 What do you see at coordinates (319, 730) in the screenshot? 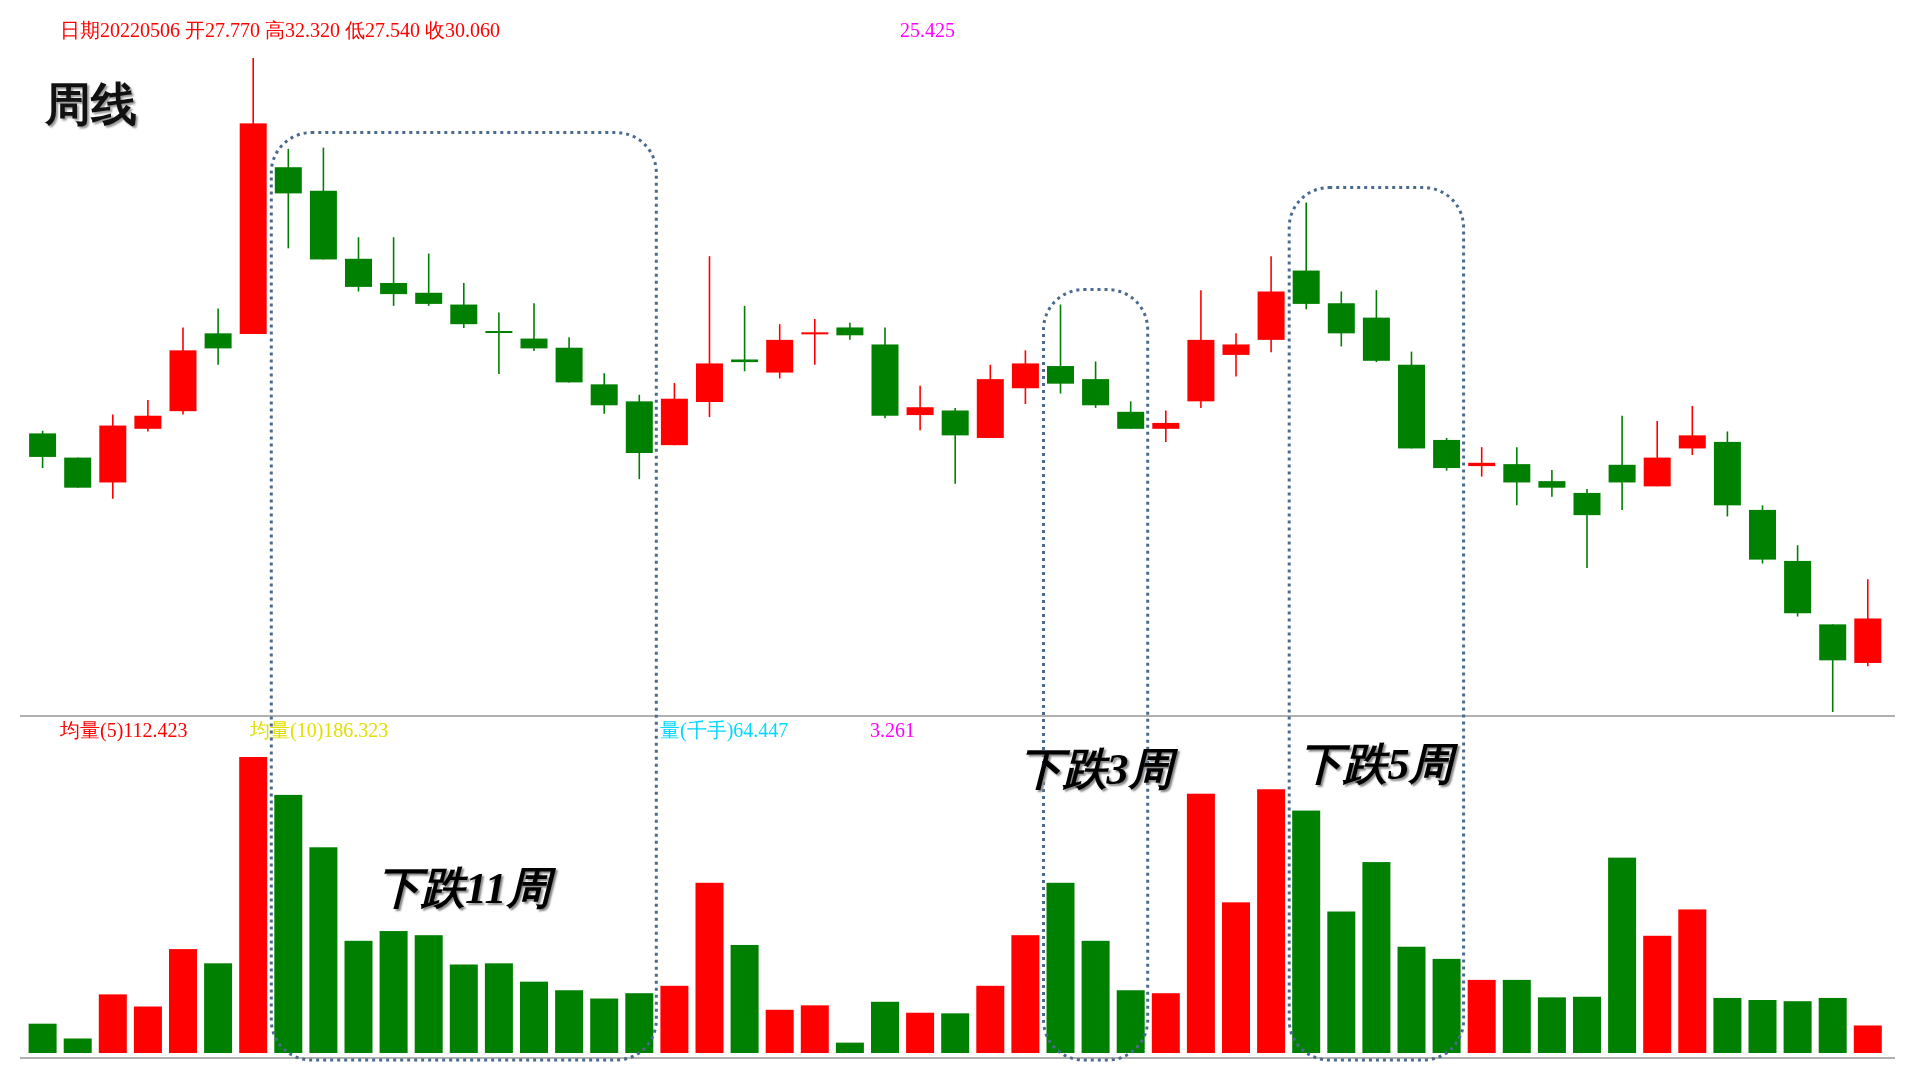
I see `text: 均量(10)186.323` at bounding box center [319, 730].